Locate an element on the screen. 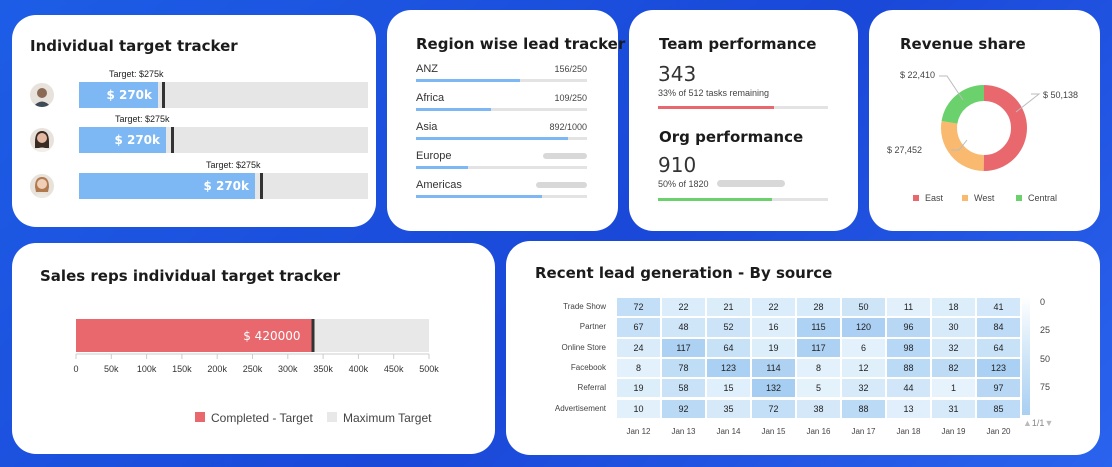  heatmap-cell: 10 is located at coordinates (638, 408).